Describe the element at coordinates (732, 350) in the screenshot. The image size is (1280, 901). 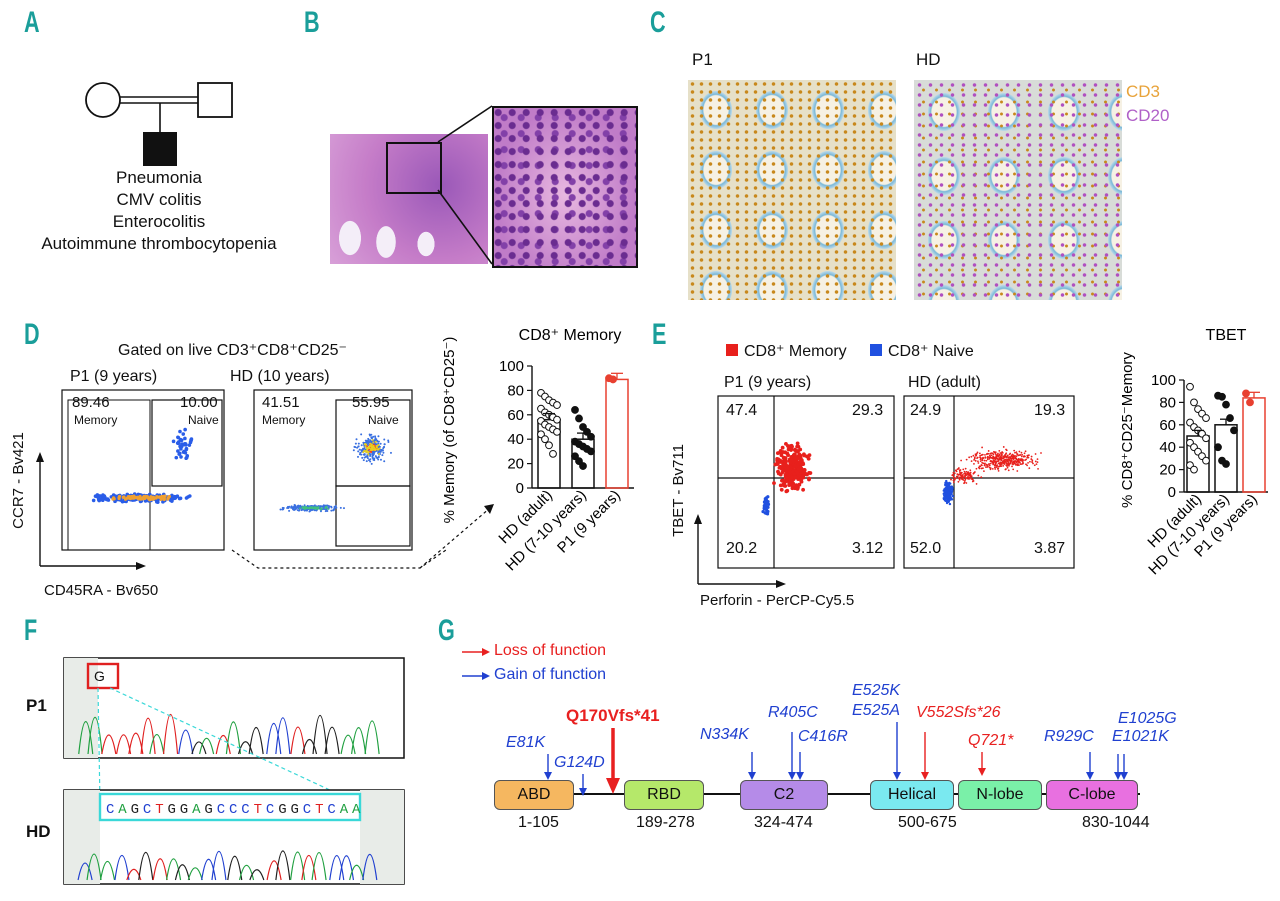
I see `legend-memory-swatch` at that location.